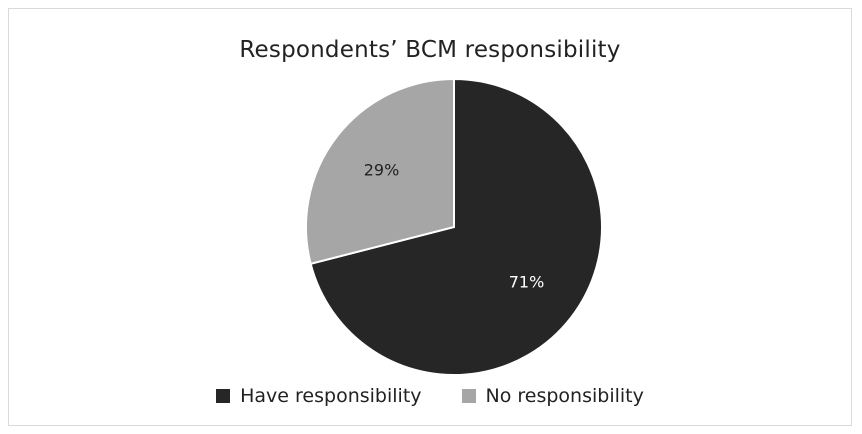 The width and height of the screenshot is (862, 434). I want to click on legend-label-no-responsibility: No responsibility, so click(564, 396).